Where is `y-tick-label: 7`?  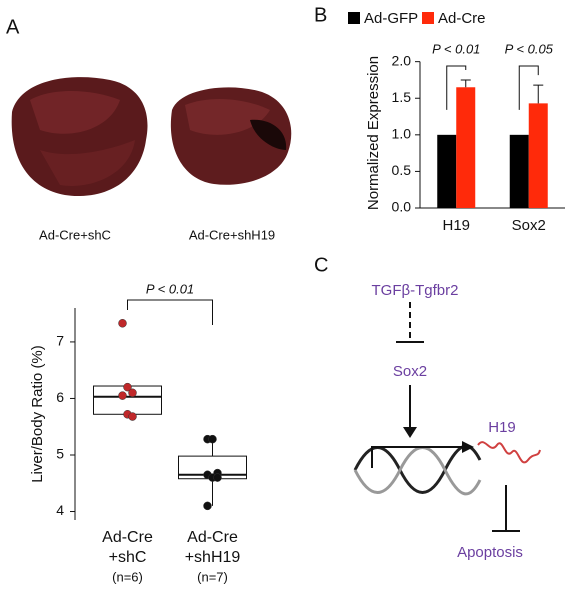 y-tick-label: 7 is located at coordinates (60, 341).